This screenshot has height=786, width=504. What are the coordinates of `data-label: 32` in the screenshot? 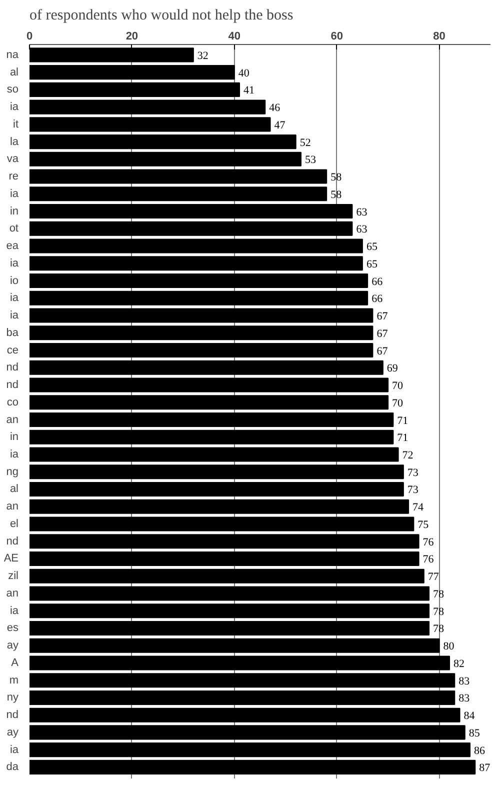 It's located at (202, 56).